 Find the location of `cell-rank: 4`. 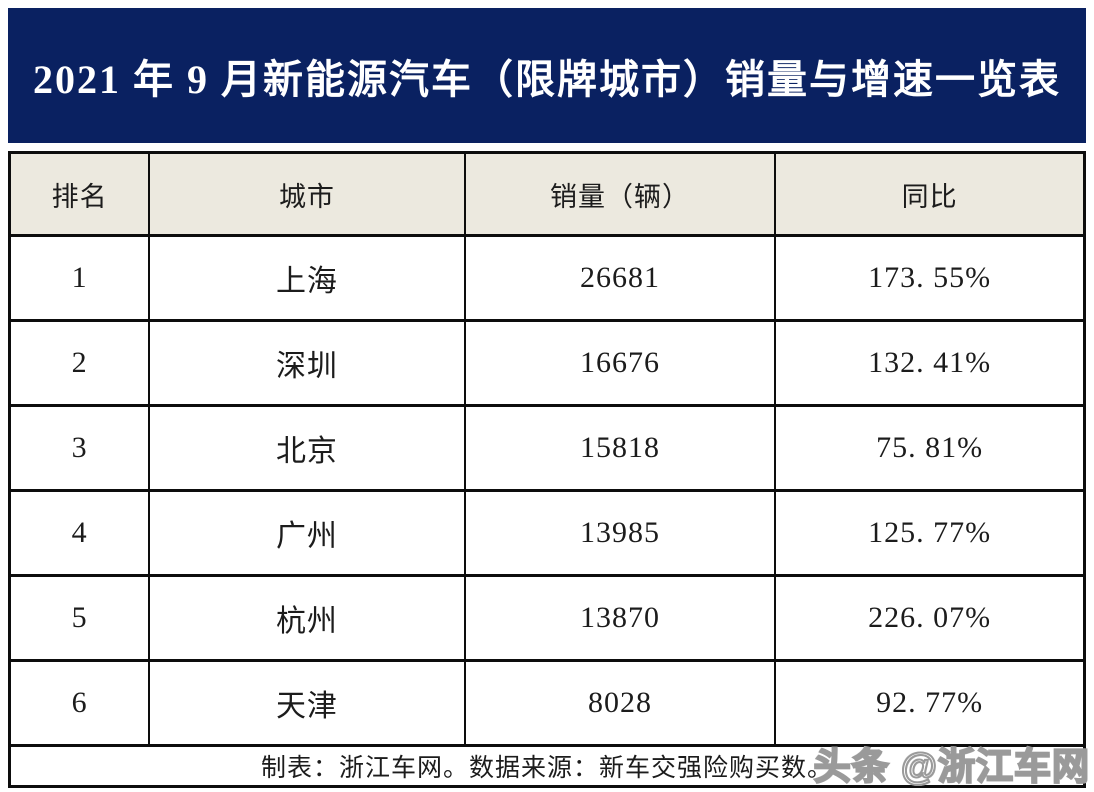

cell-rank: 4 is located at coordinates (81, 533).